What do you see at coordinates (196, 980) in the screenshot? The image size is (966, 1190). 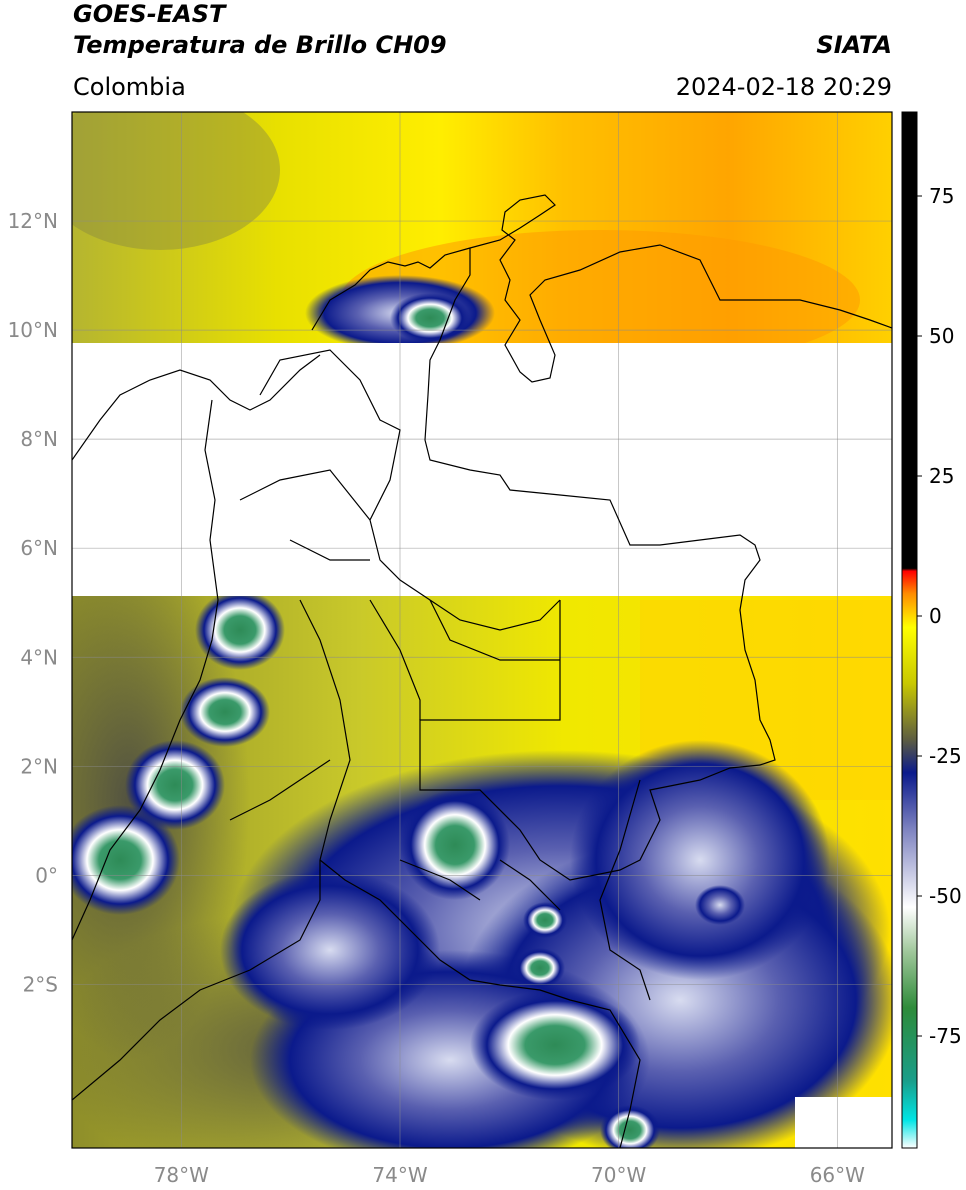 I see `ecuador-border` at bounding box center [196, 980].